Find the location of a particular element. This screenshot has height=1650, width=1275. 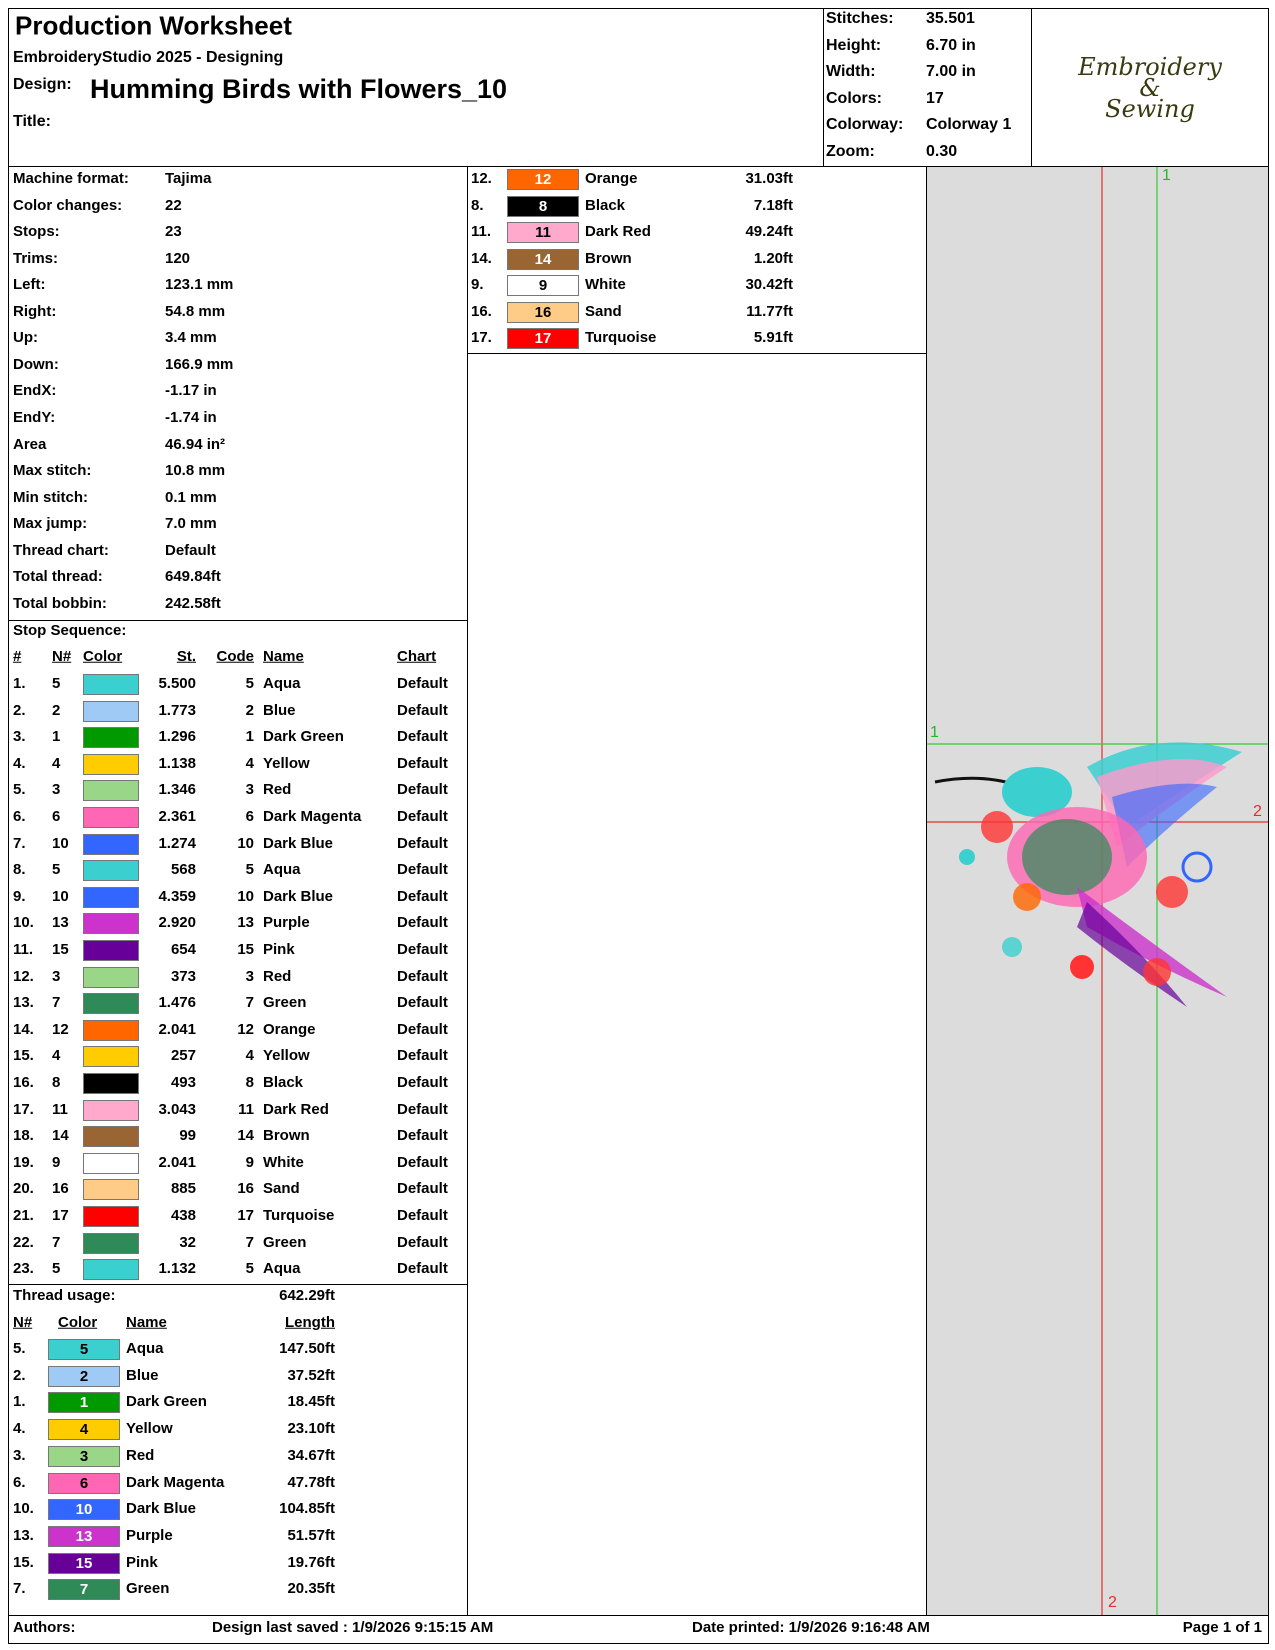

thread-length: 147.50ft is located at coordinates (307, 1348).